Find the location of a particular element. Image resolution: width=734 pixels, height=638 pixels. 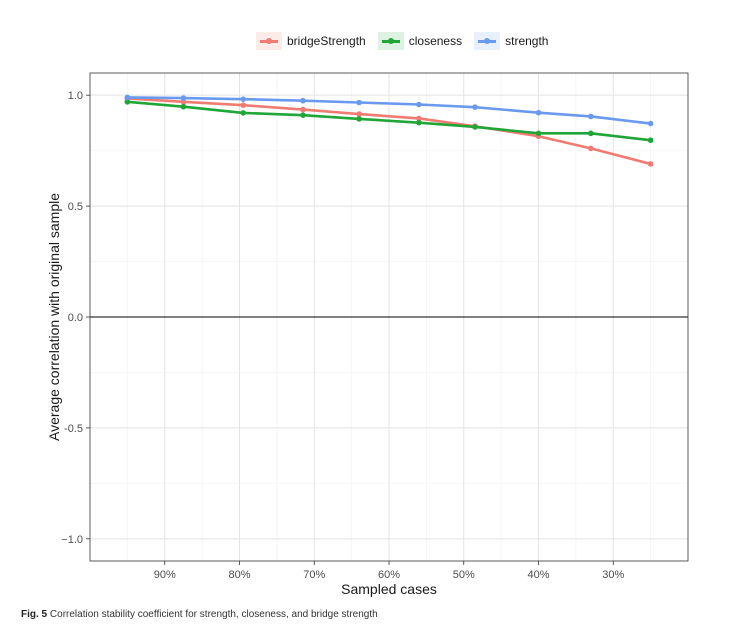

x-tick-label: 50% is located at coordinates (464, 575).